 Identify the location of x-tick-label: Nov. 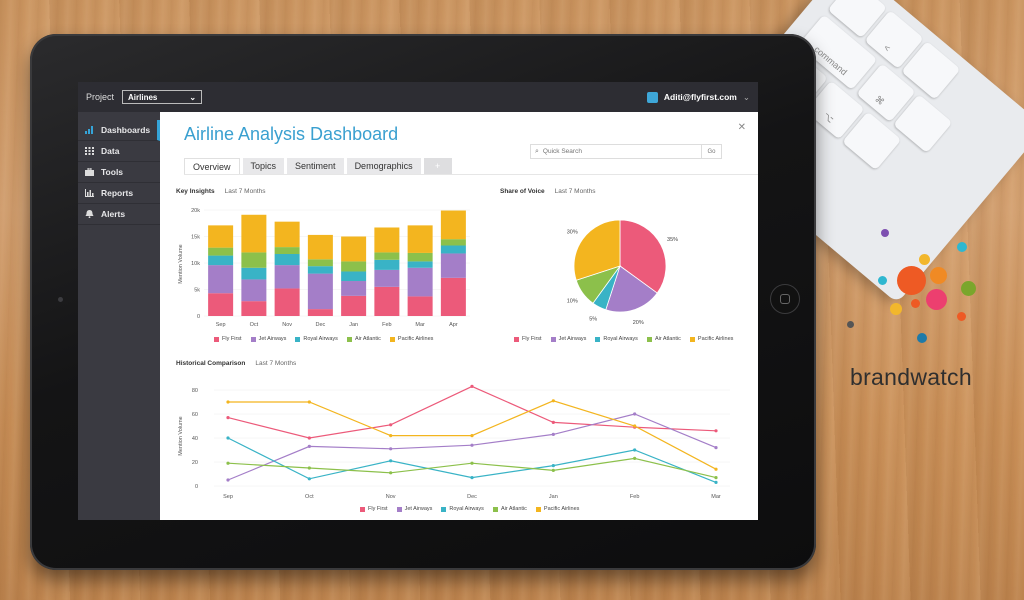
(391, 497).